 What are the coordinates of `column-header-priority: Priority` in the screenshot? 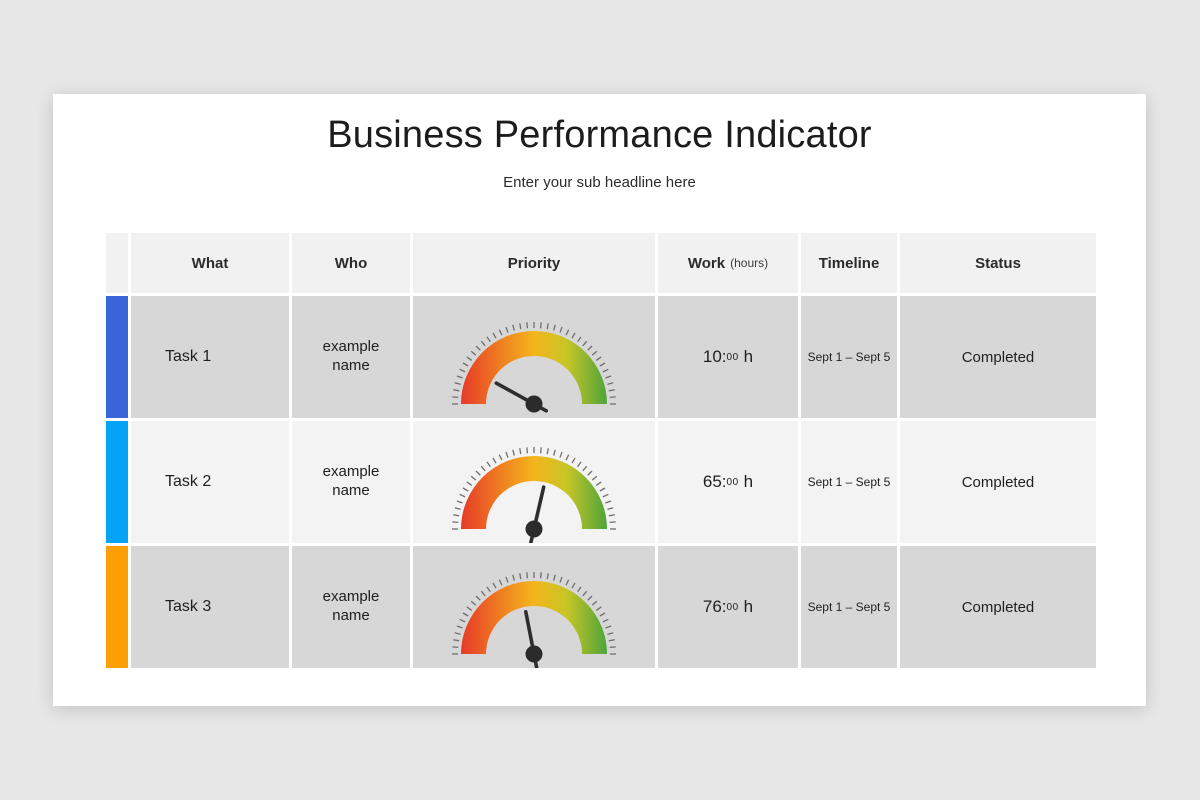 It's located at (534, 263).